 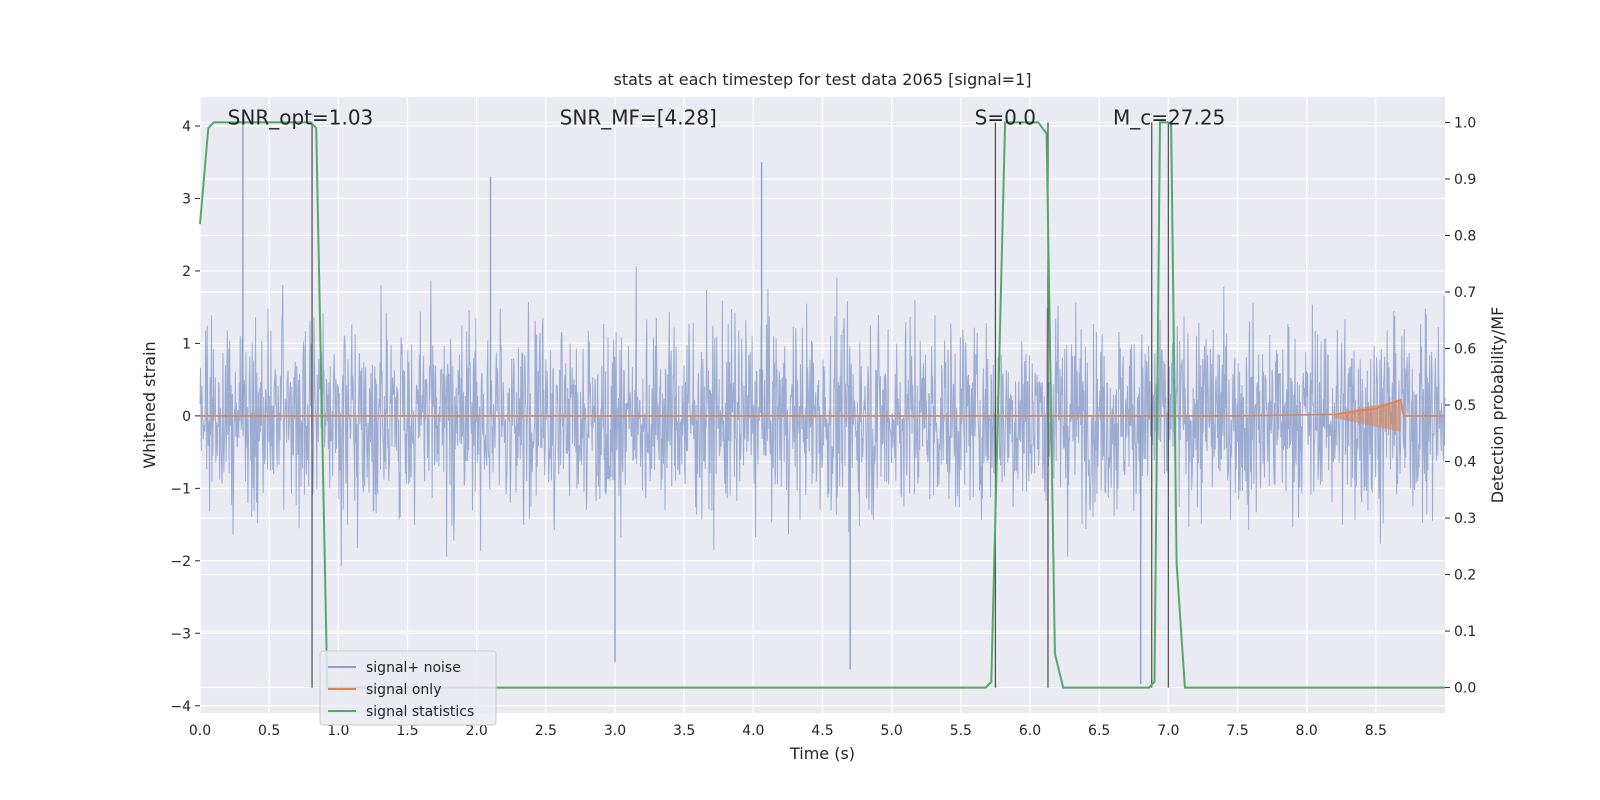 I want to click on x-axis-label: Time (s), so click(x=822, y=753).